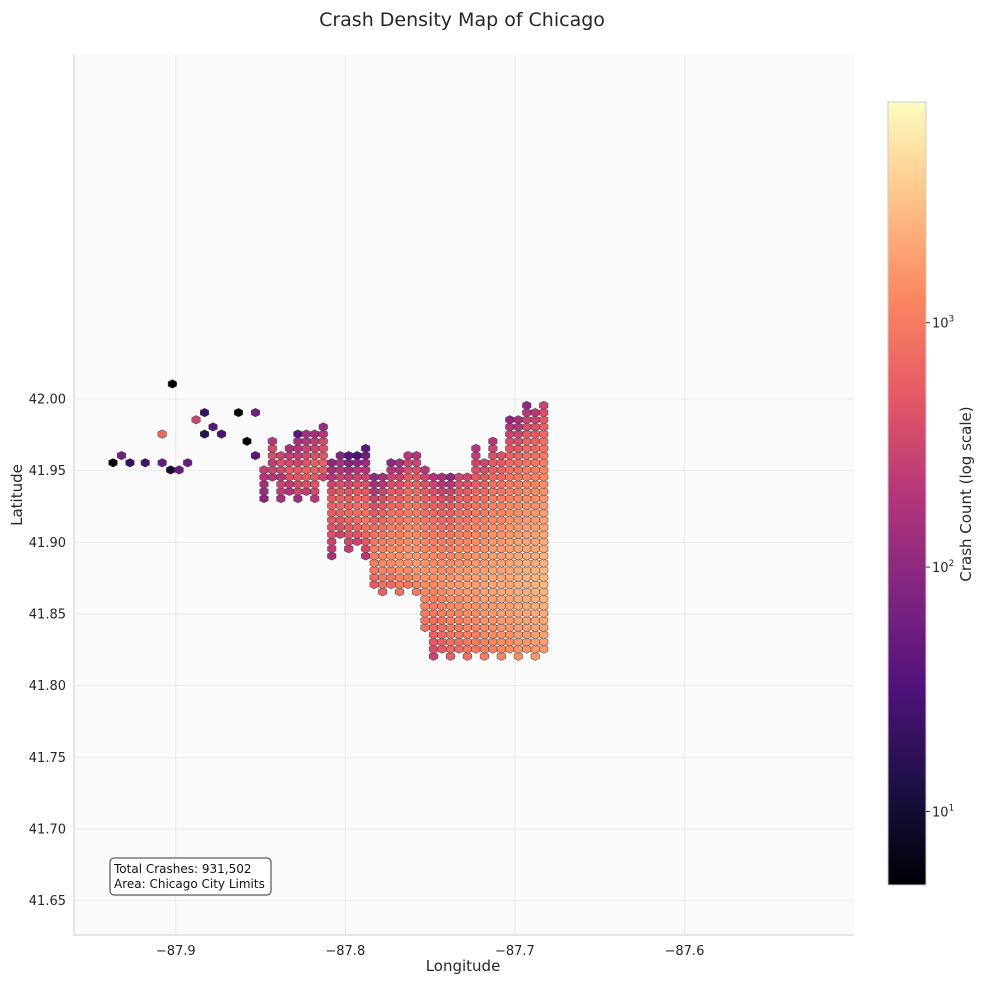 The width and height of the screenshot is (984, 984). What do you see at coordinates (328, 520) in the screenshot?
I see `hexbin-layer` at bounding box center [328, 520].